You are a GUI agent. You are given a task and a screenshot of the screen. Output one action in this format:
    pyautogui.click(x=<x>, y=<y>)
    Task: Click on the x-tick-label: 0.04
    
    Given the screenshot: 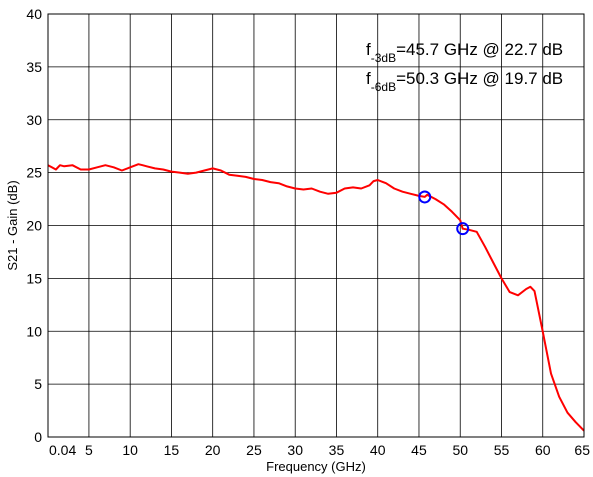 What is the action you would take?
    pyautogui.click(x=62, y=450)
    